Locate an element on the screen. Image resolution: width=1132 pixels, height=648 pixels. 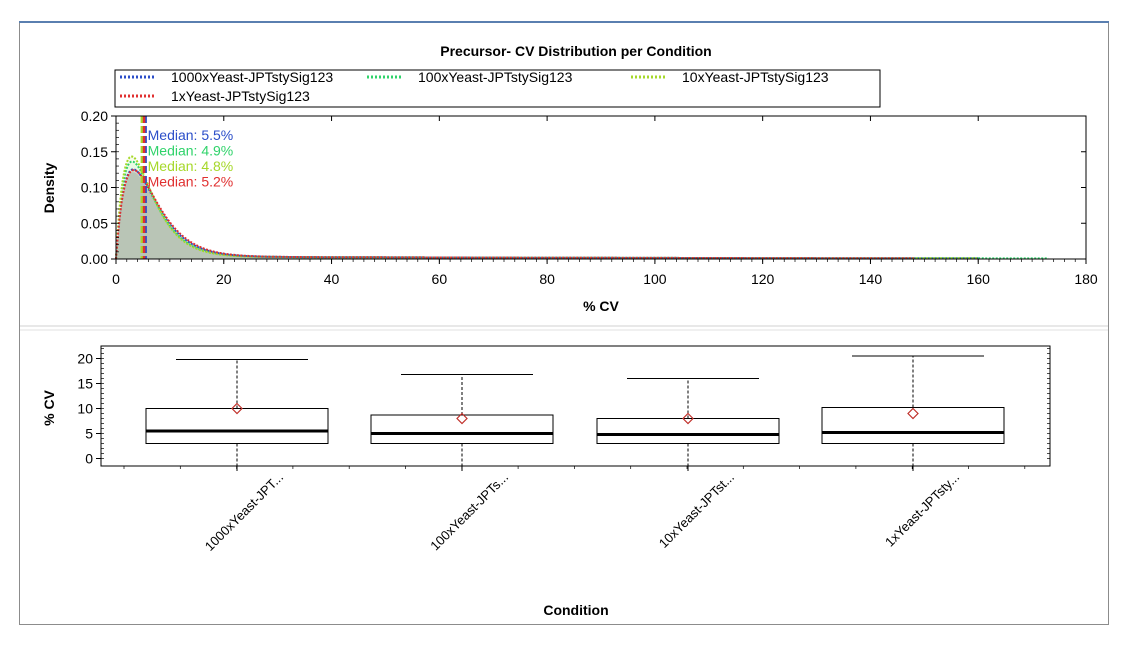
density-line-100xYeast-JPTstySig123 is located at coordinates (582, 210).